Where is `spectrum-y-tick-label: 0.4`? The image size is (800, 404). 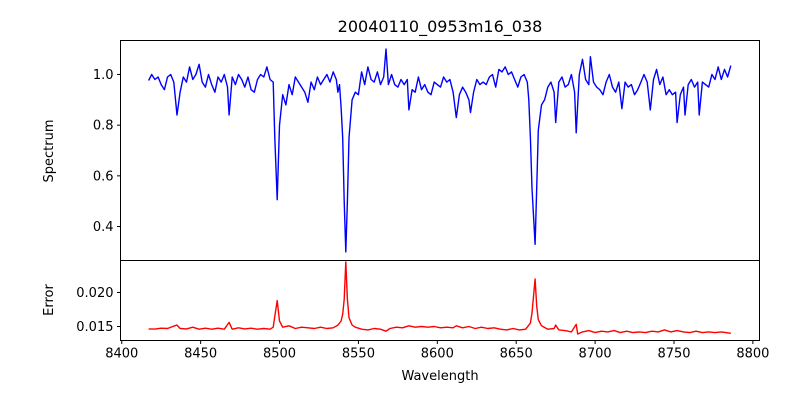 spectrum-y-tick-label: 0.4 is located at coordinates (103, 227).